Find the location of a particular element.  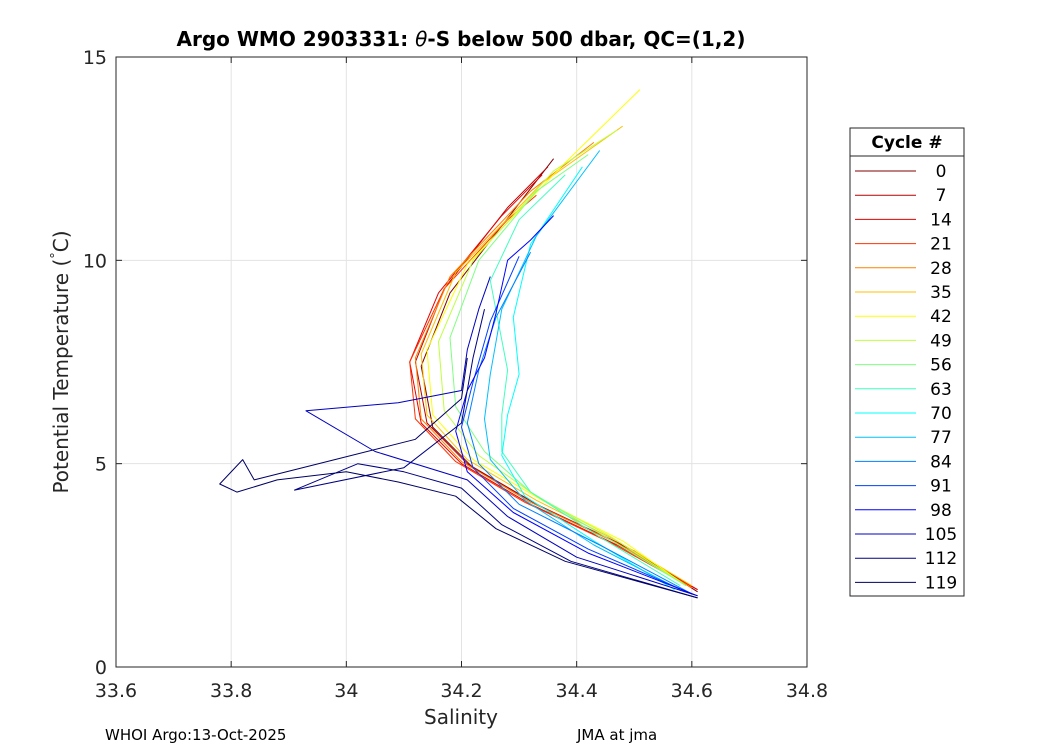

legend-label-cycle-112: 112 is located at coordinates (941, 559).